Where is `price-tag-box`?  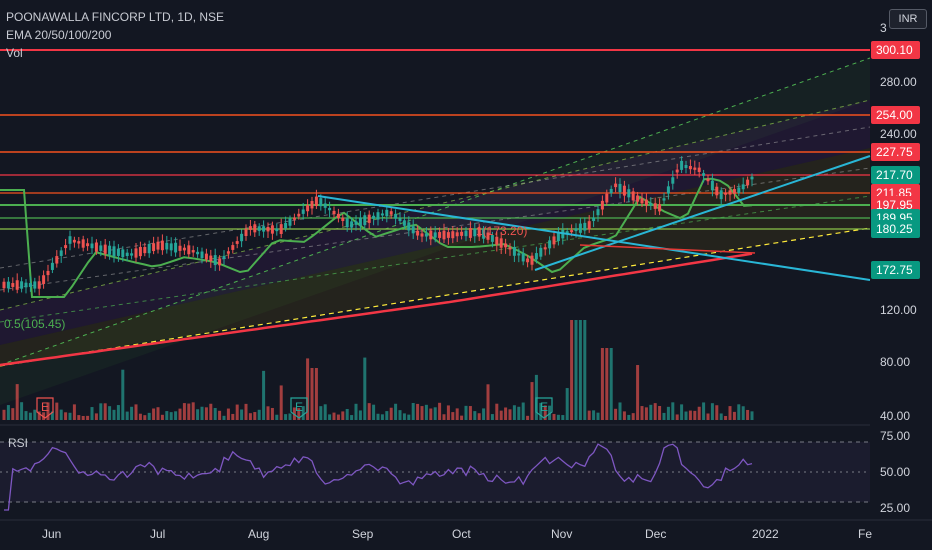
price-tag-box is located at coordinates (895, 229).